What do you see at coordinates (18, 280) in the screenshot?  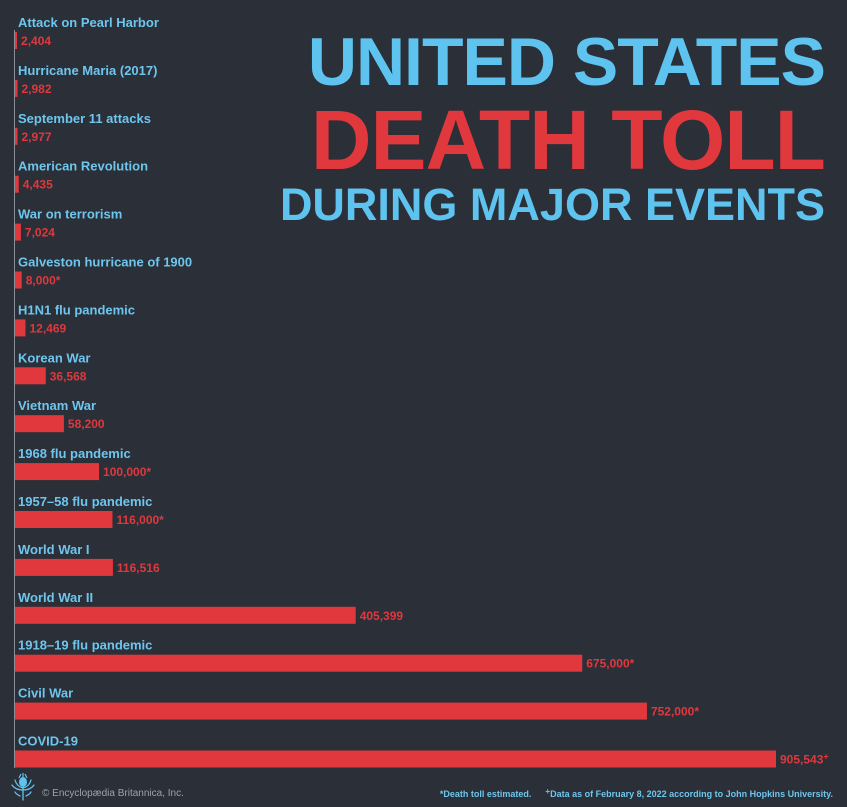 I see `bar-galveston-hurricane-of-1900` at bounding box center [18, 280].